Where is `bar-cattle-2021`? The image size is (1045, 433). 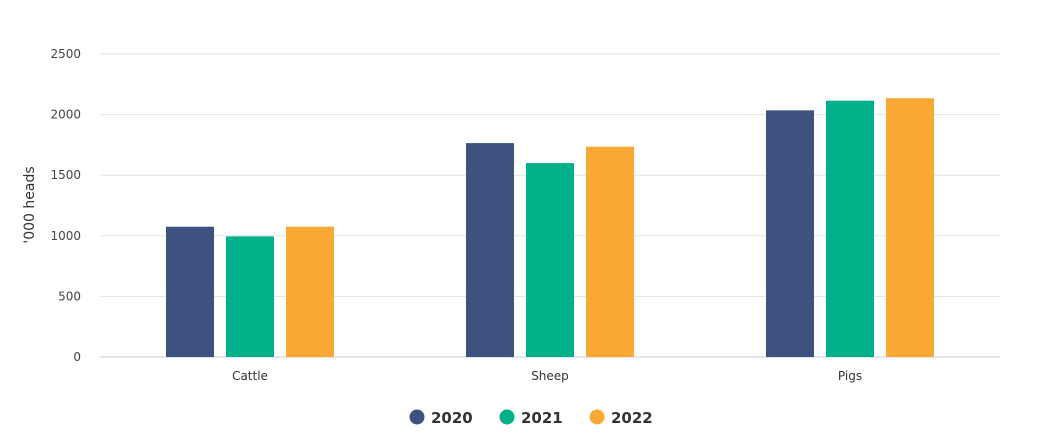
bar-cattle-2021 is located at coordinates (250, 296).